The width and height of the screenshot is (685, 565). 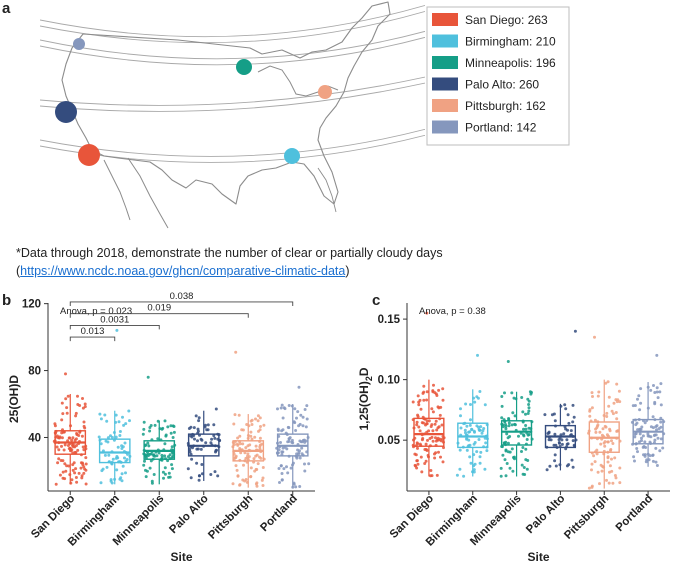 I want to click on legend-label-5: Portland: 142, so click(x=501, y=128).